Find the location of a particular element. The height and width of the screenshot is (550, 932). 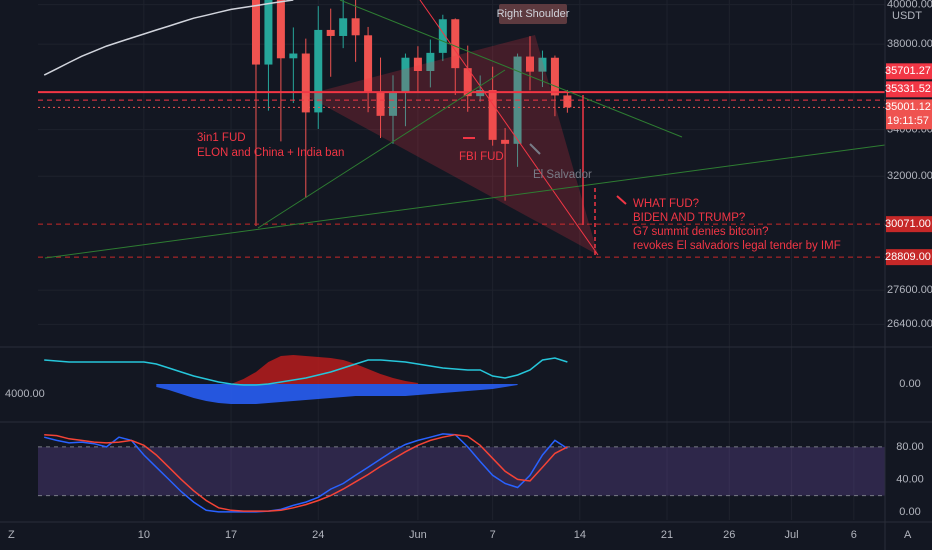

y-tick-label: 38000.00 is located at coordinates (909, 44).